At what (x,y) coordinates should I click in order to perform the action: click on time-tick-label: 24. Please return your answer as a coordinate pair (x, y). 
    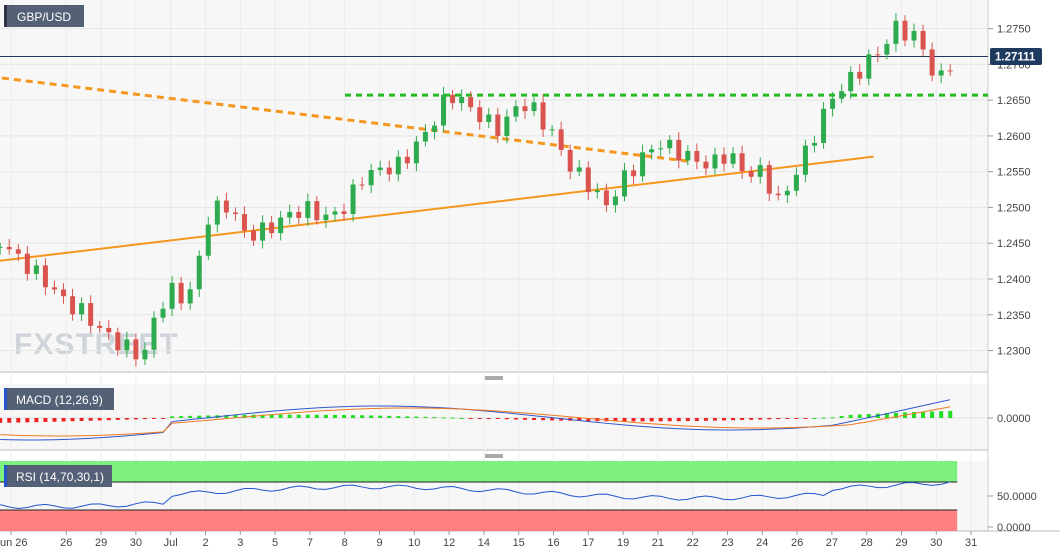
    Looking at the image, I should click on (762, 543).